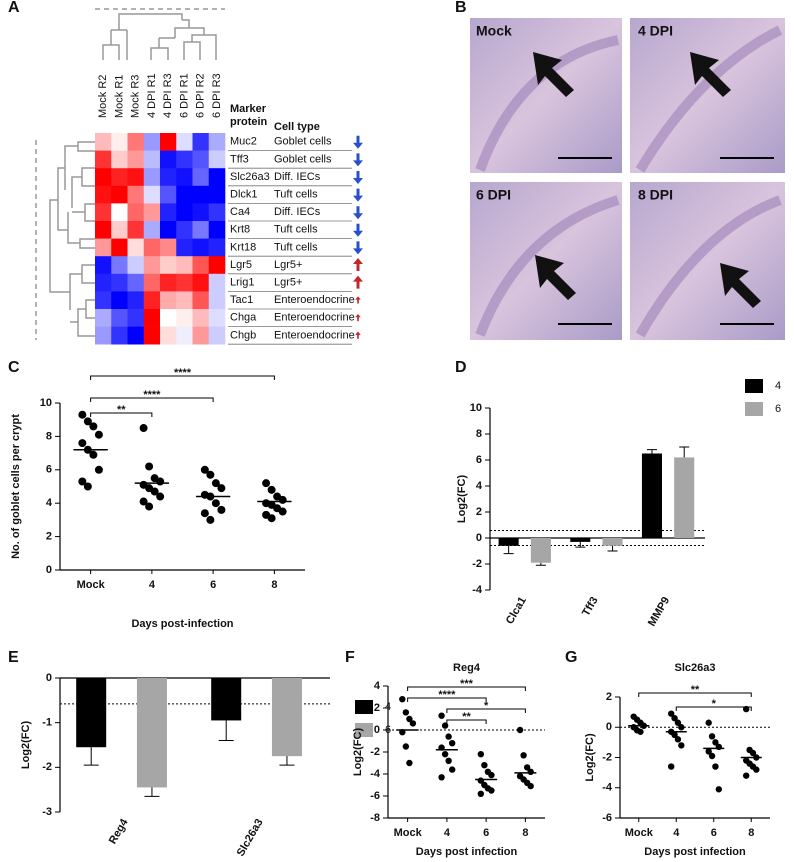 The height and width of the screenshot is (862, 794). What do you see at coordinates (243, 335) in the screenshot?
I see `row-label: Chgb` at bounding box center [243, 335].